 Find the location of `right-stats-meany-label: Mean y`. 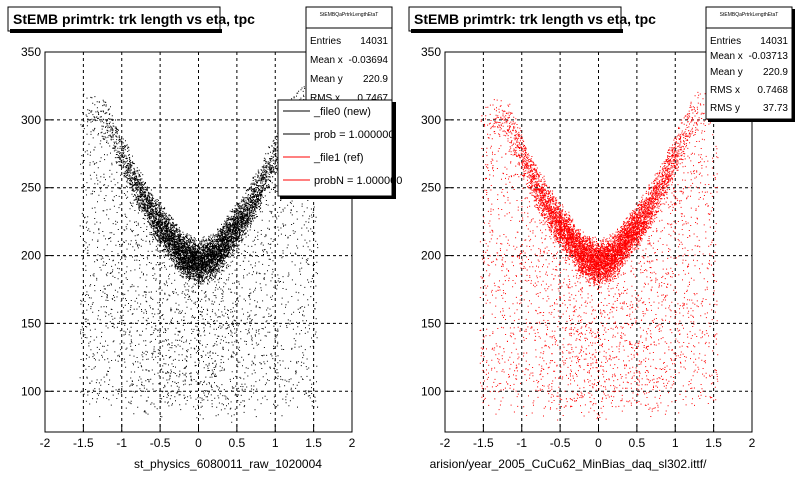

right-stats-meany-label: Mean y is located at coordinates (726, 72).